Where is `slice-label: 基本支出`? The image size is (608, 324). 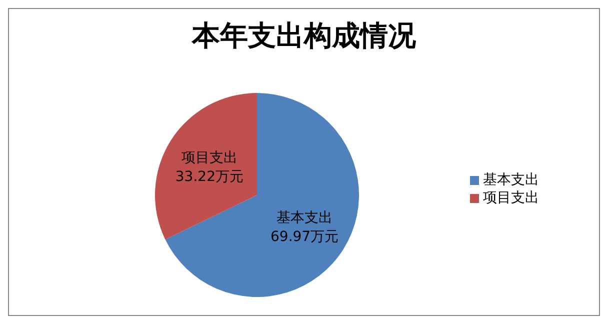 slice-label: 基本支出 is located at coordinates (304, 218).